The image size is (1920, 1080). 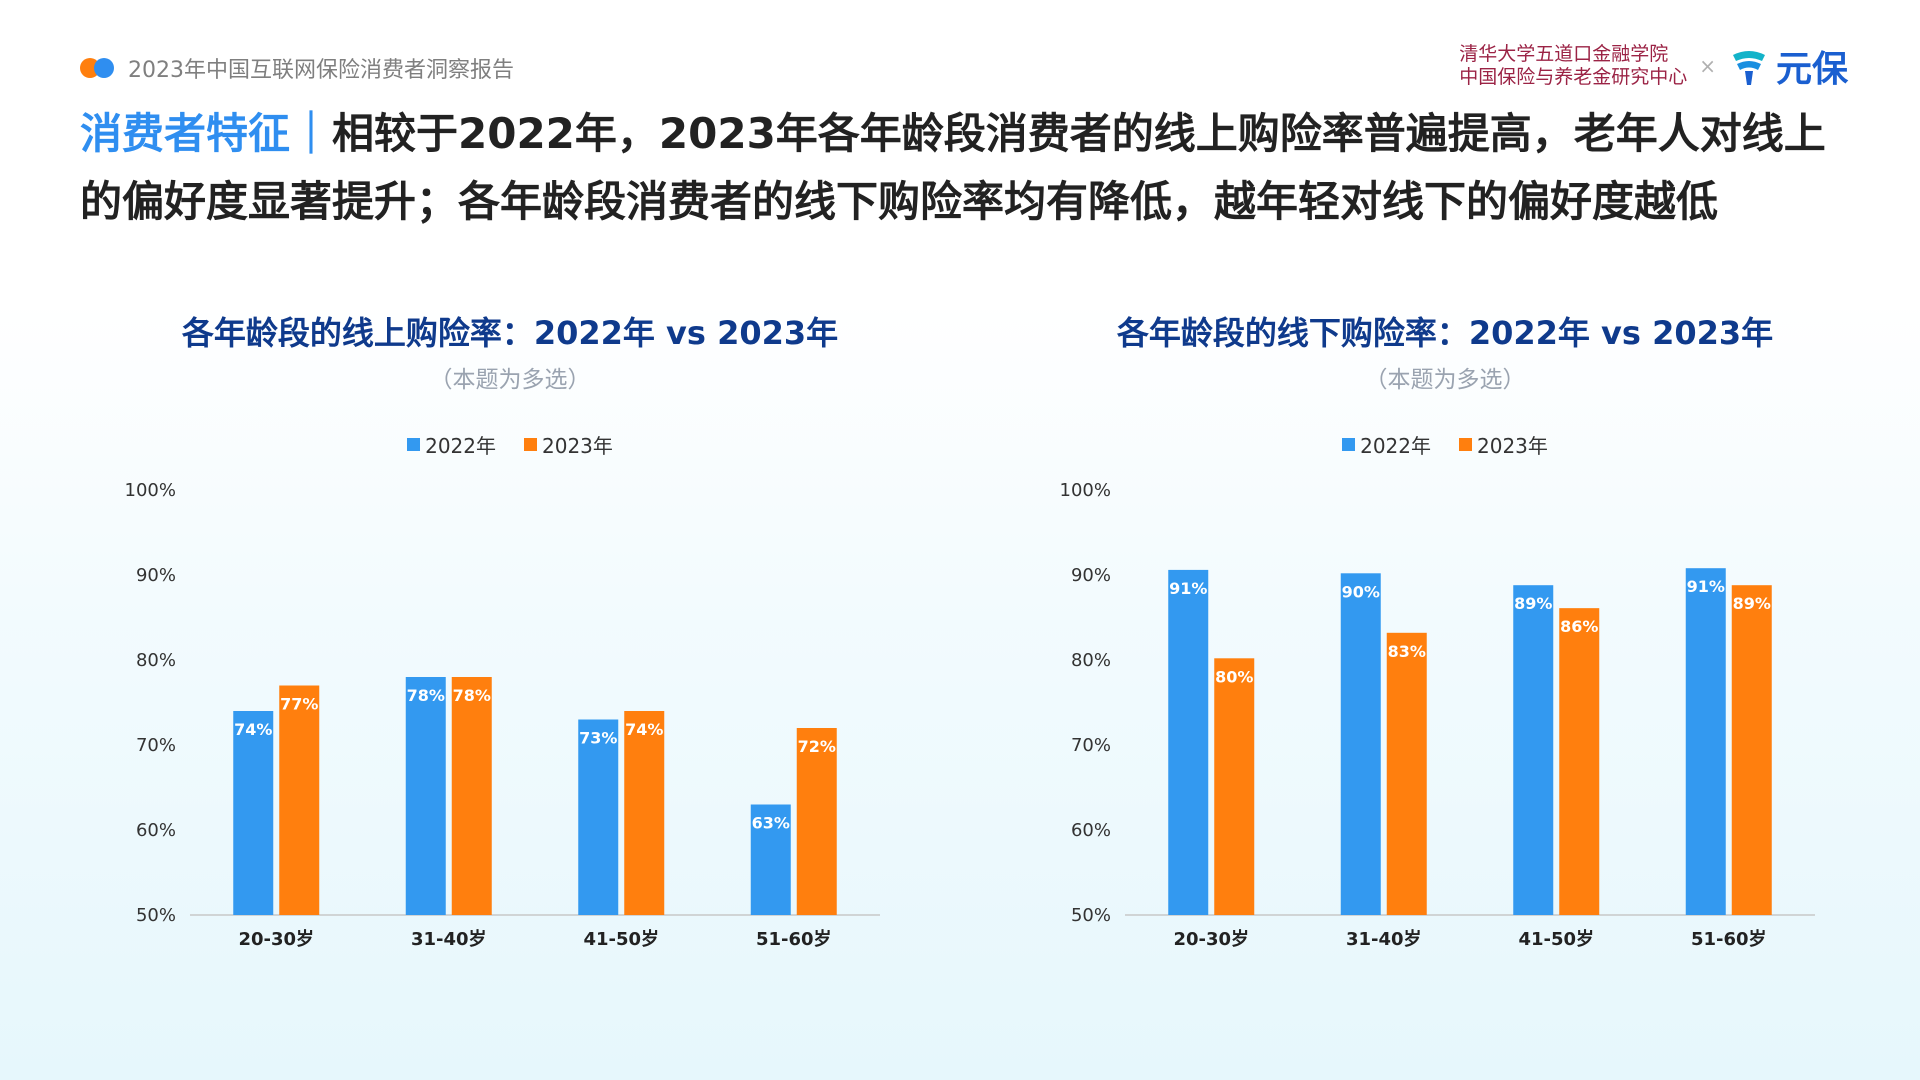 What do you see at coordinates (1361, 591) in the screenshot?
I see `data-label: 90%` at bounding box center [1361, 591].